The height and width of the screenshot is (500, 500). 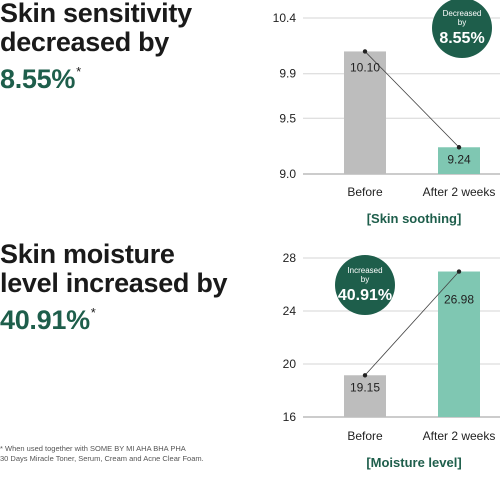 What do you see at coordinates (287, 118) in the screenshot?
I see `y-tick-label: 9.5` at bounding box center [287, 118].